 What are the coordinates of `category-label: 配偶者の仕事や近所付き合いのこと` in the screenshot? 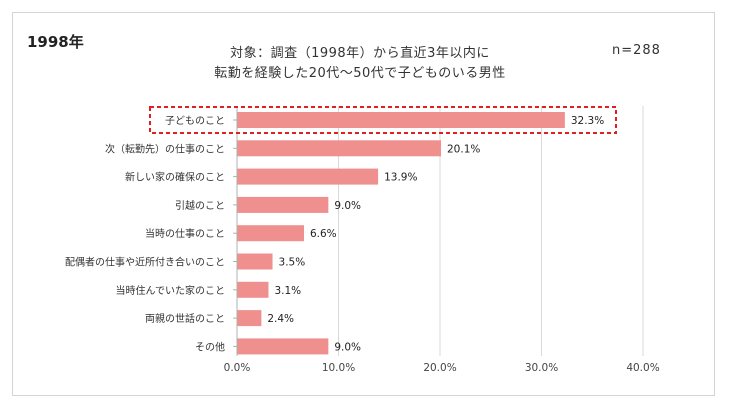 It's located at (145, 262).